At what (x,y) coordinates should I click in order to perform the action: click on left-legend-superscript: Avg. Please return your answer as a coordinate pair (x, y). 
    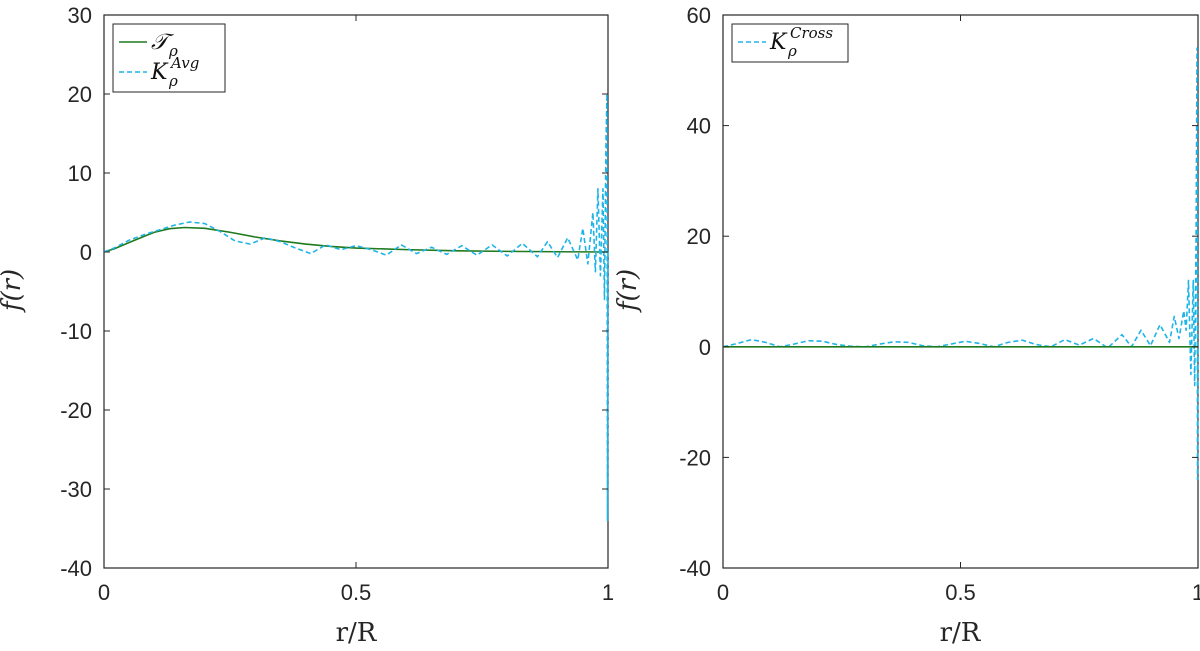
    Looking at the image, I should click on (184, 63).